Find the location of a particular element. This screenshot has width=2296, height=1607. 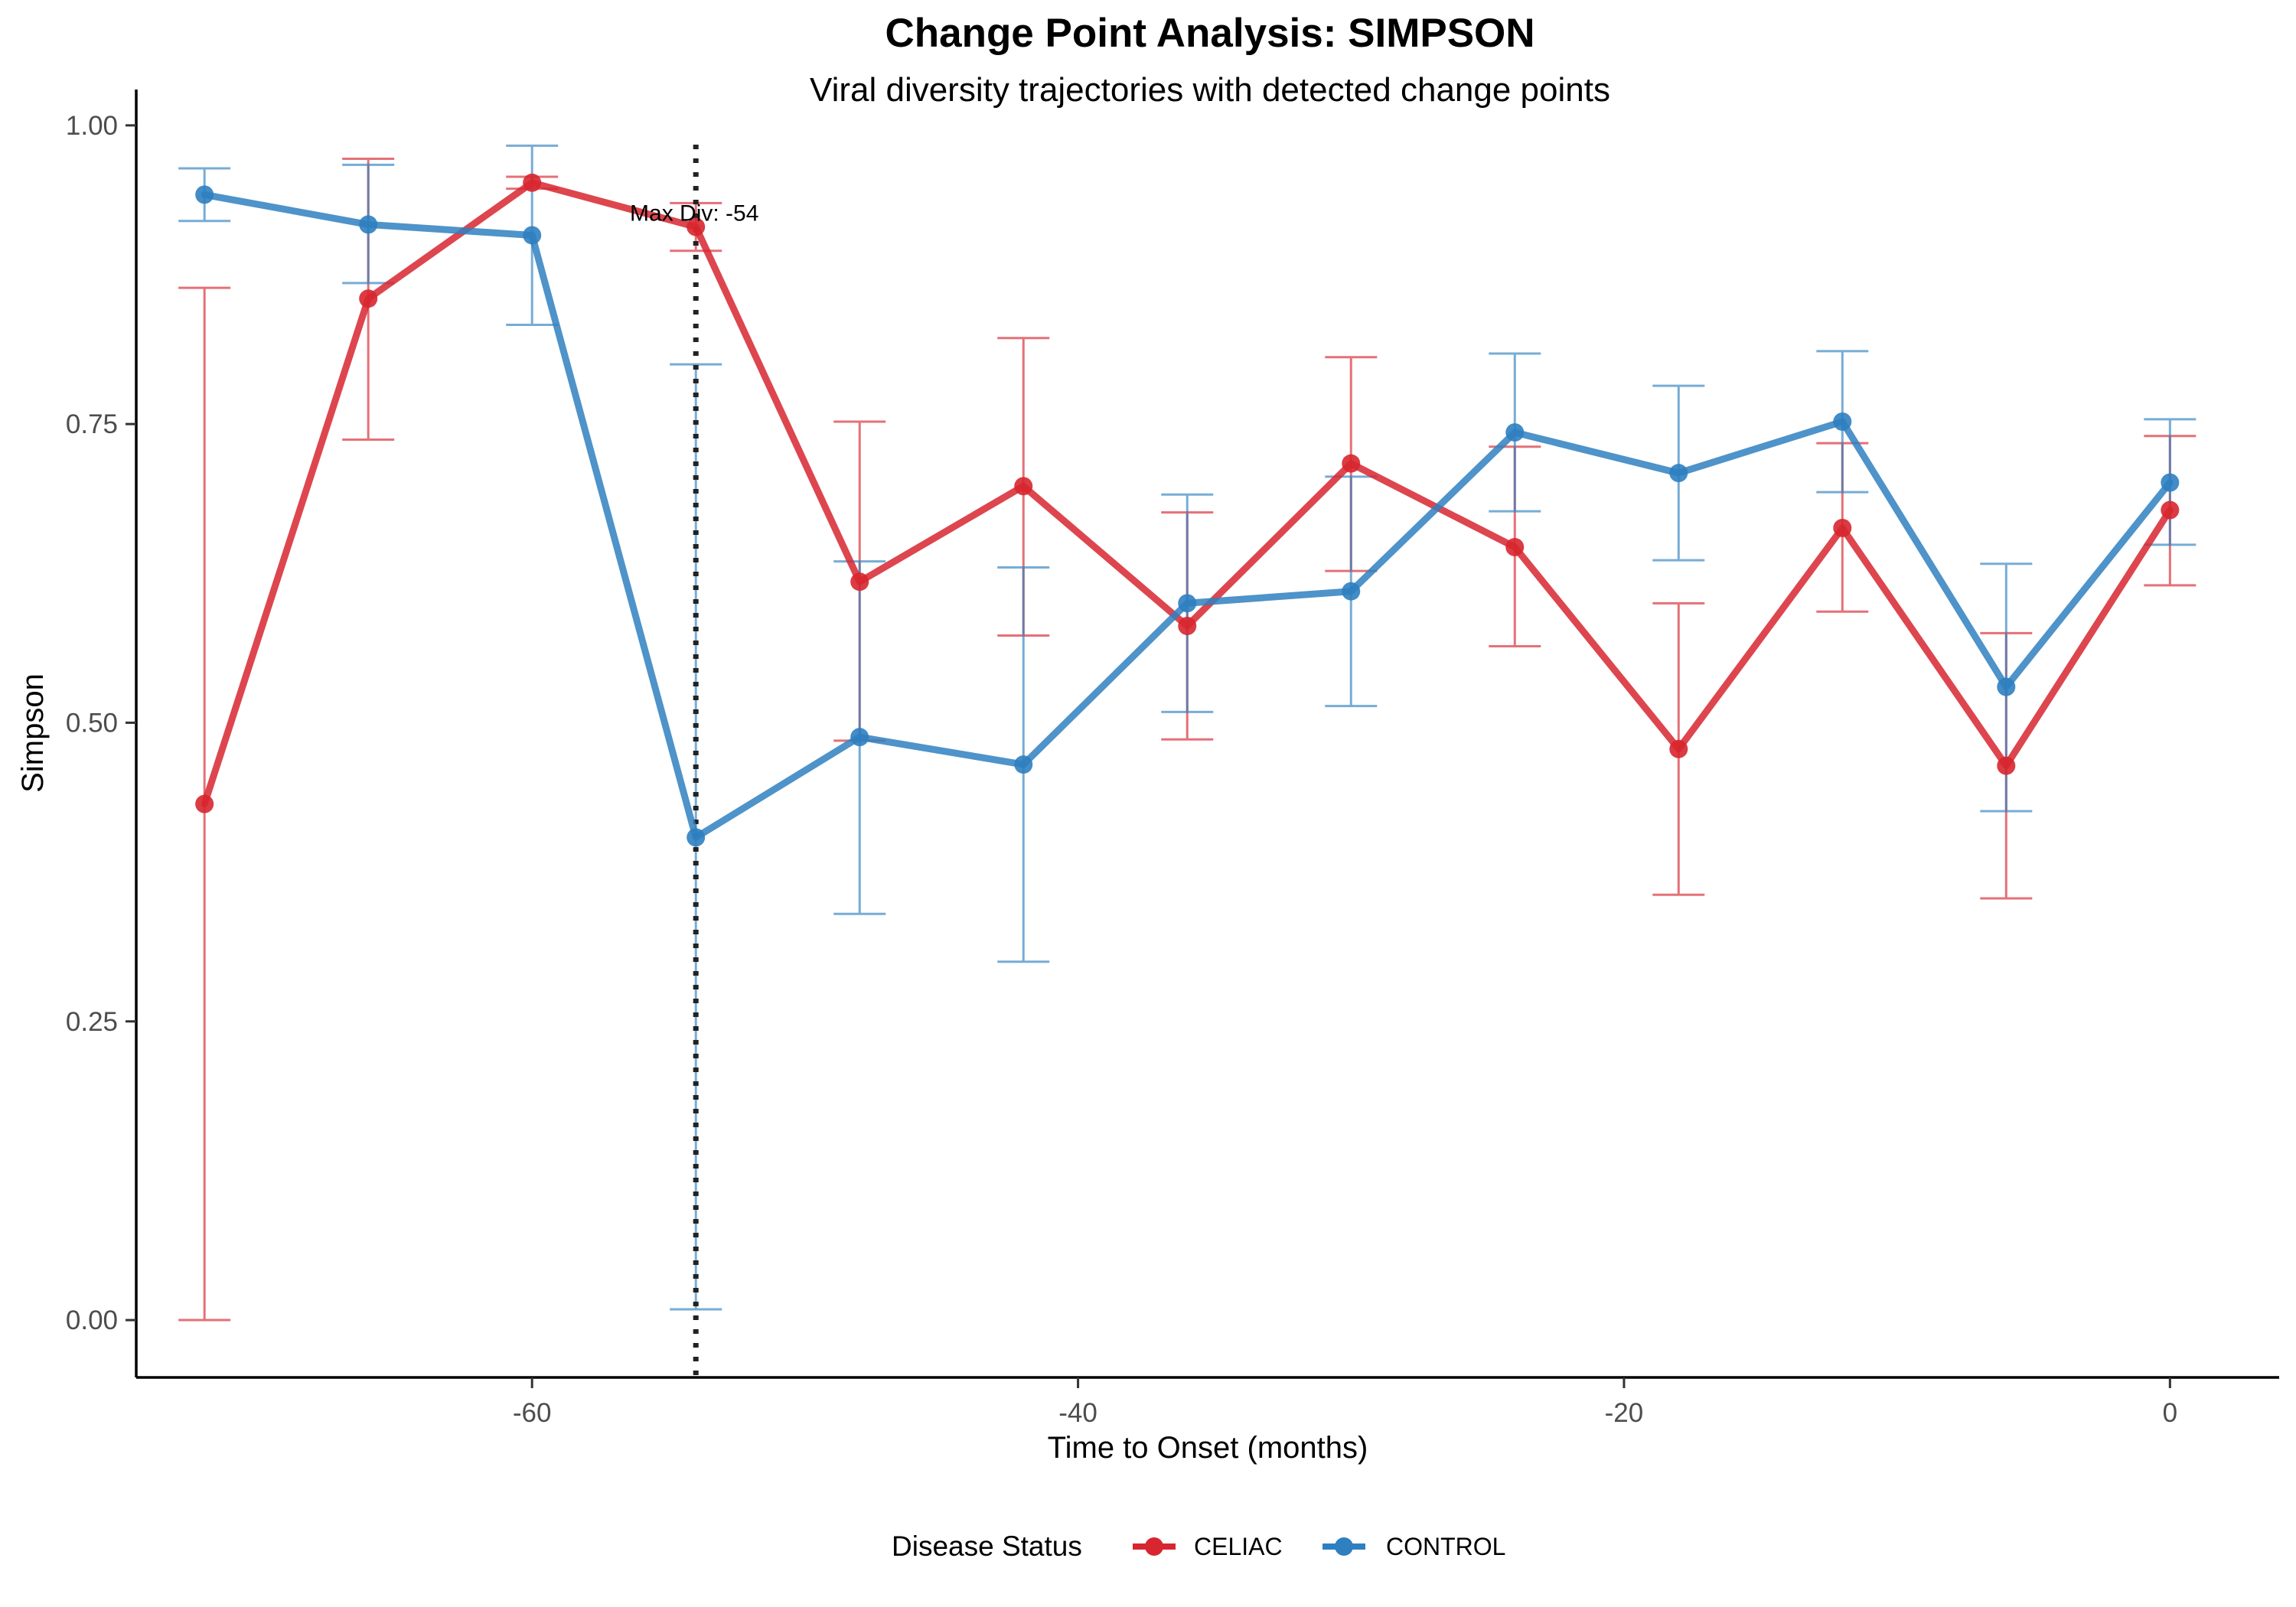

legend-item-celiac: CELIAC is located at coordinates (1208, 1546).